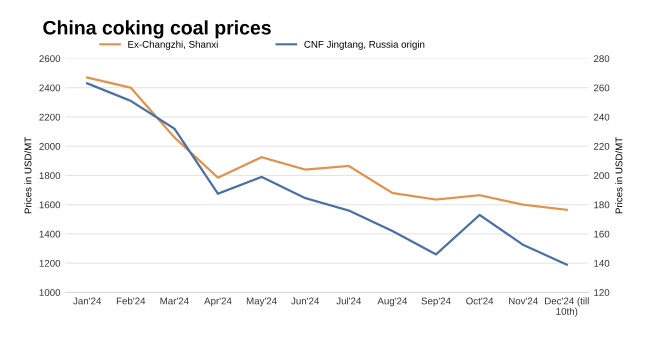 The image size is (654, 344). I want to click on y2-tick-label: 180, so click(602, 204).